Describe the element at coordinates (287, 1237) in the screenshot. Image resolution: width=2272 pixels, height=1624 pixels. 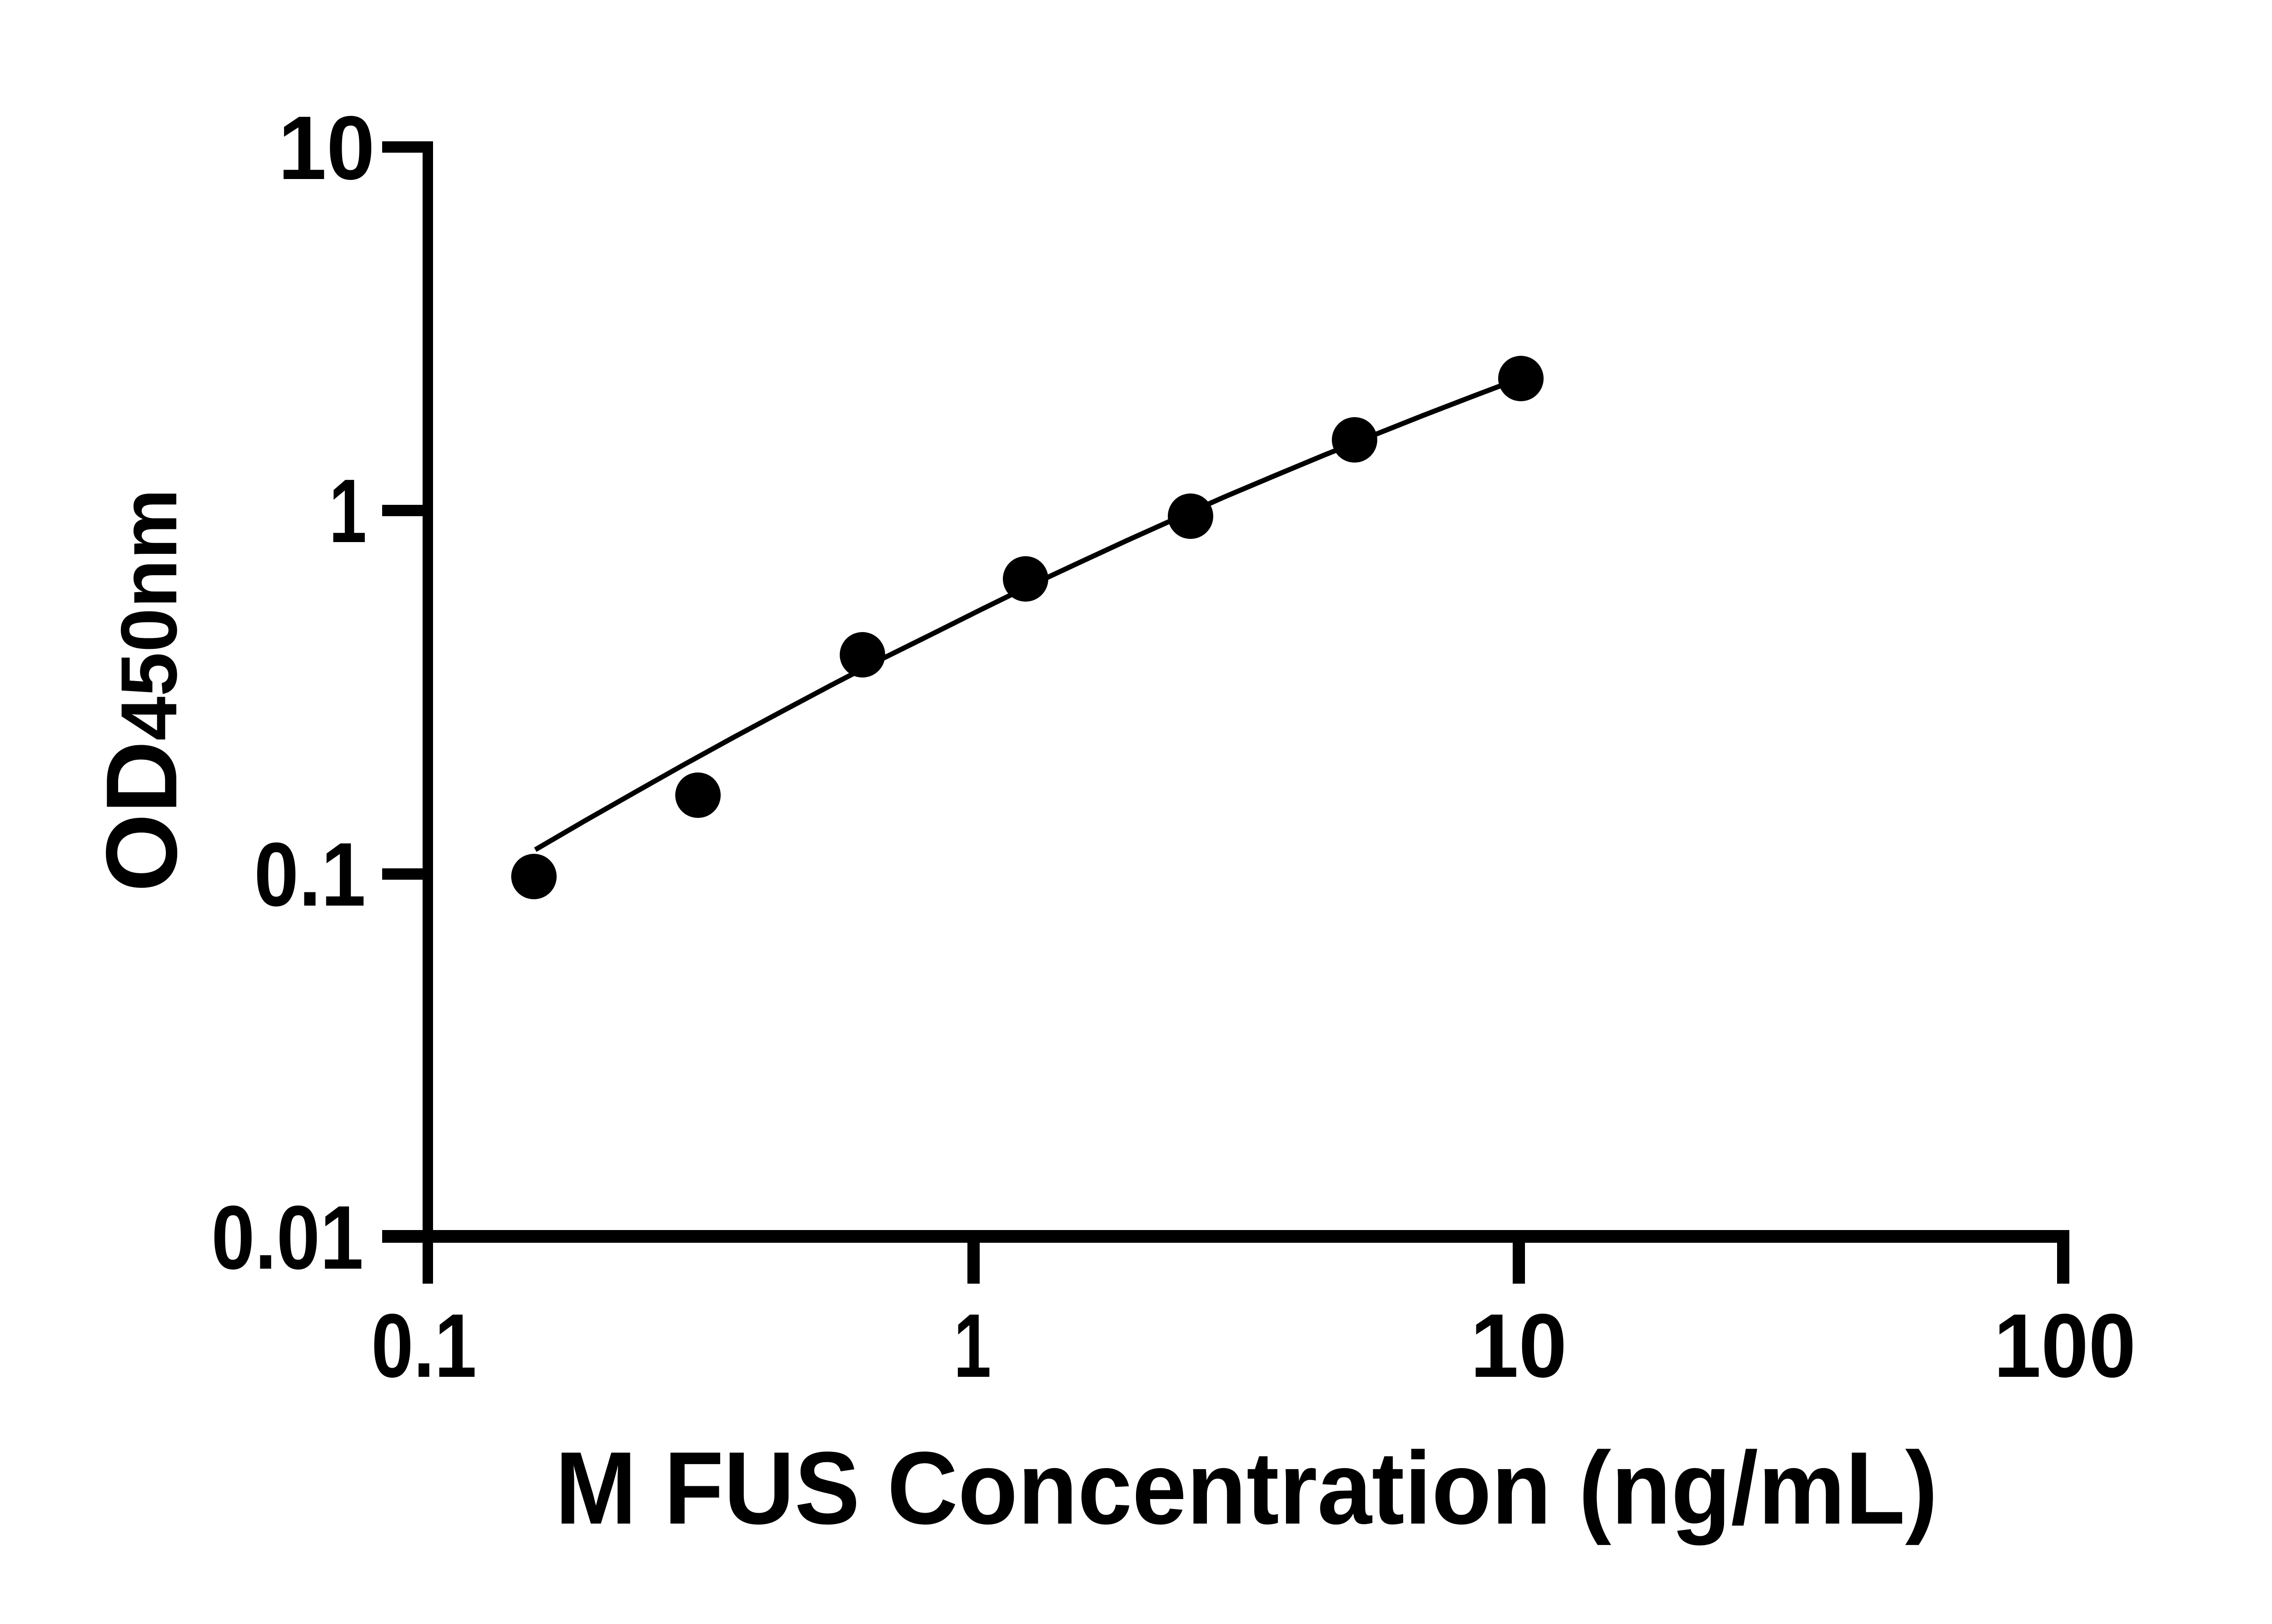
I see `svg-text: 0.01` at that location.